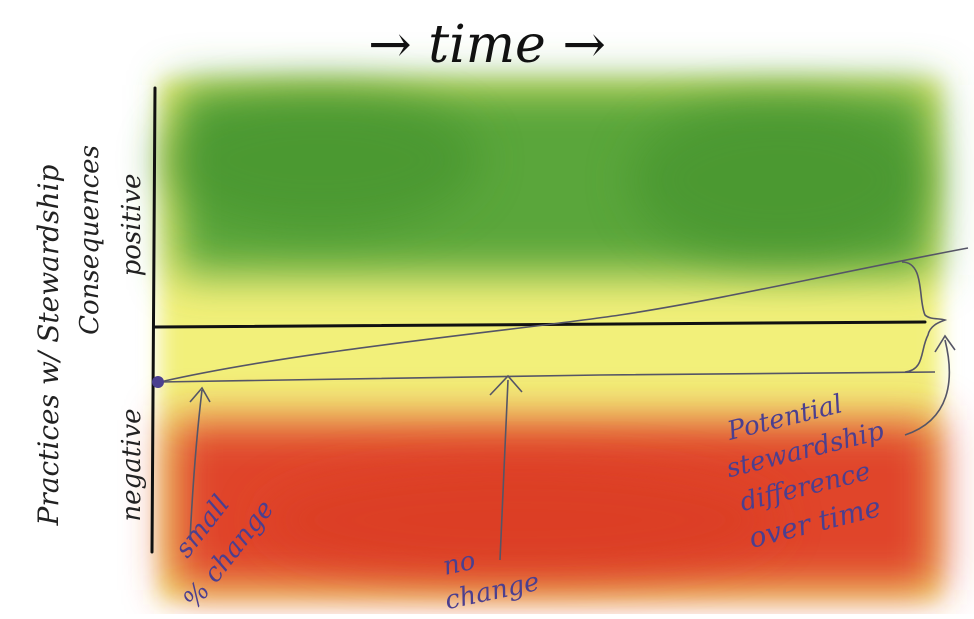  What do you see at coordinates (132, 464) in the screenshot?
I see `negative-label: negative` at bounding box center [132, 464].